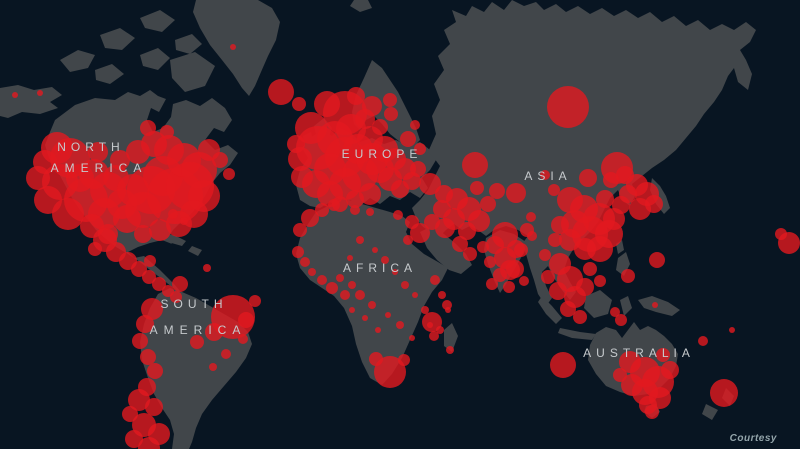 The image size is (800, 449). I want to click on label-europe: EUROPE, so click(382, 154).